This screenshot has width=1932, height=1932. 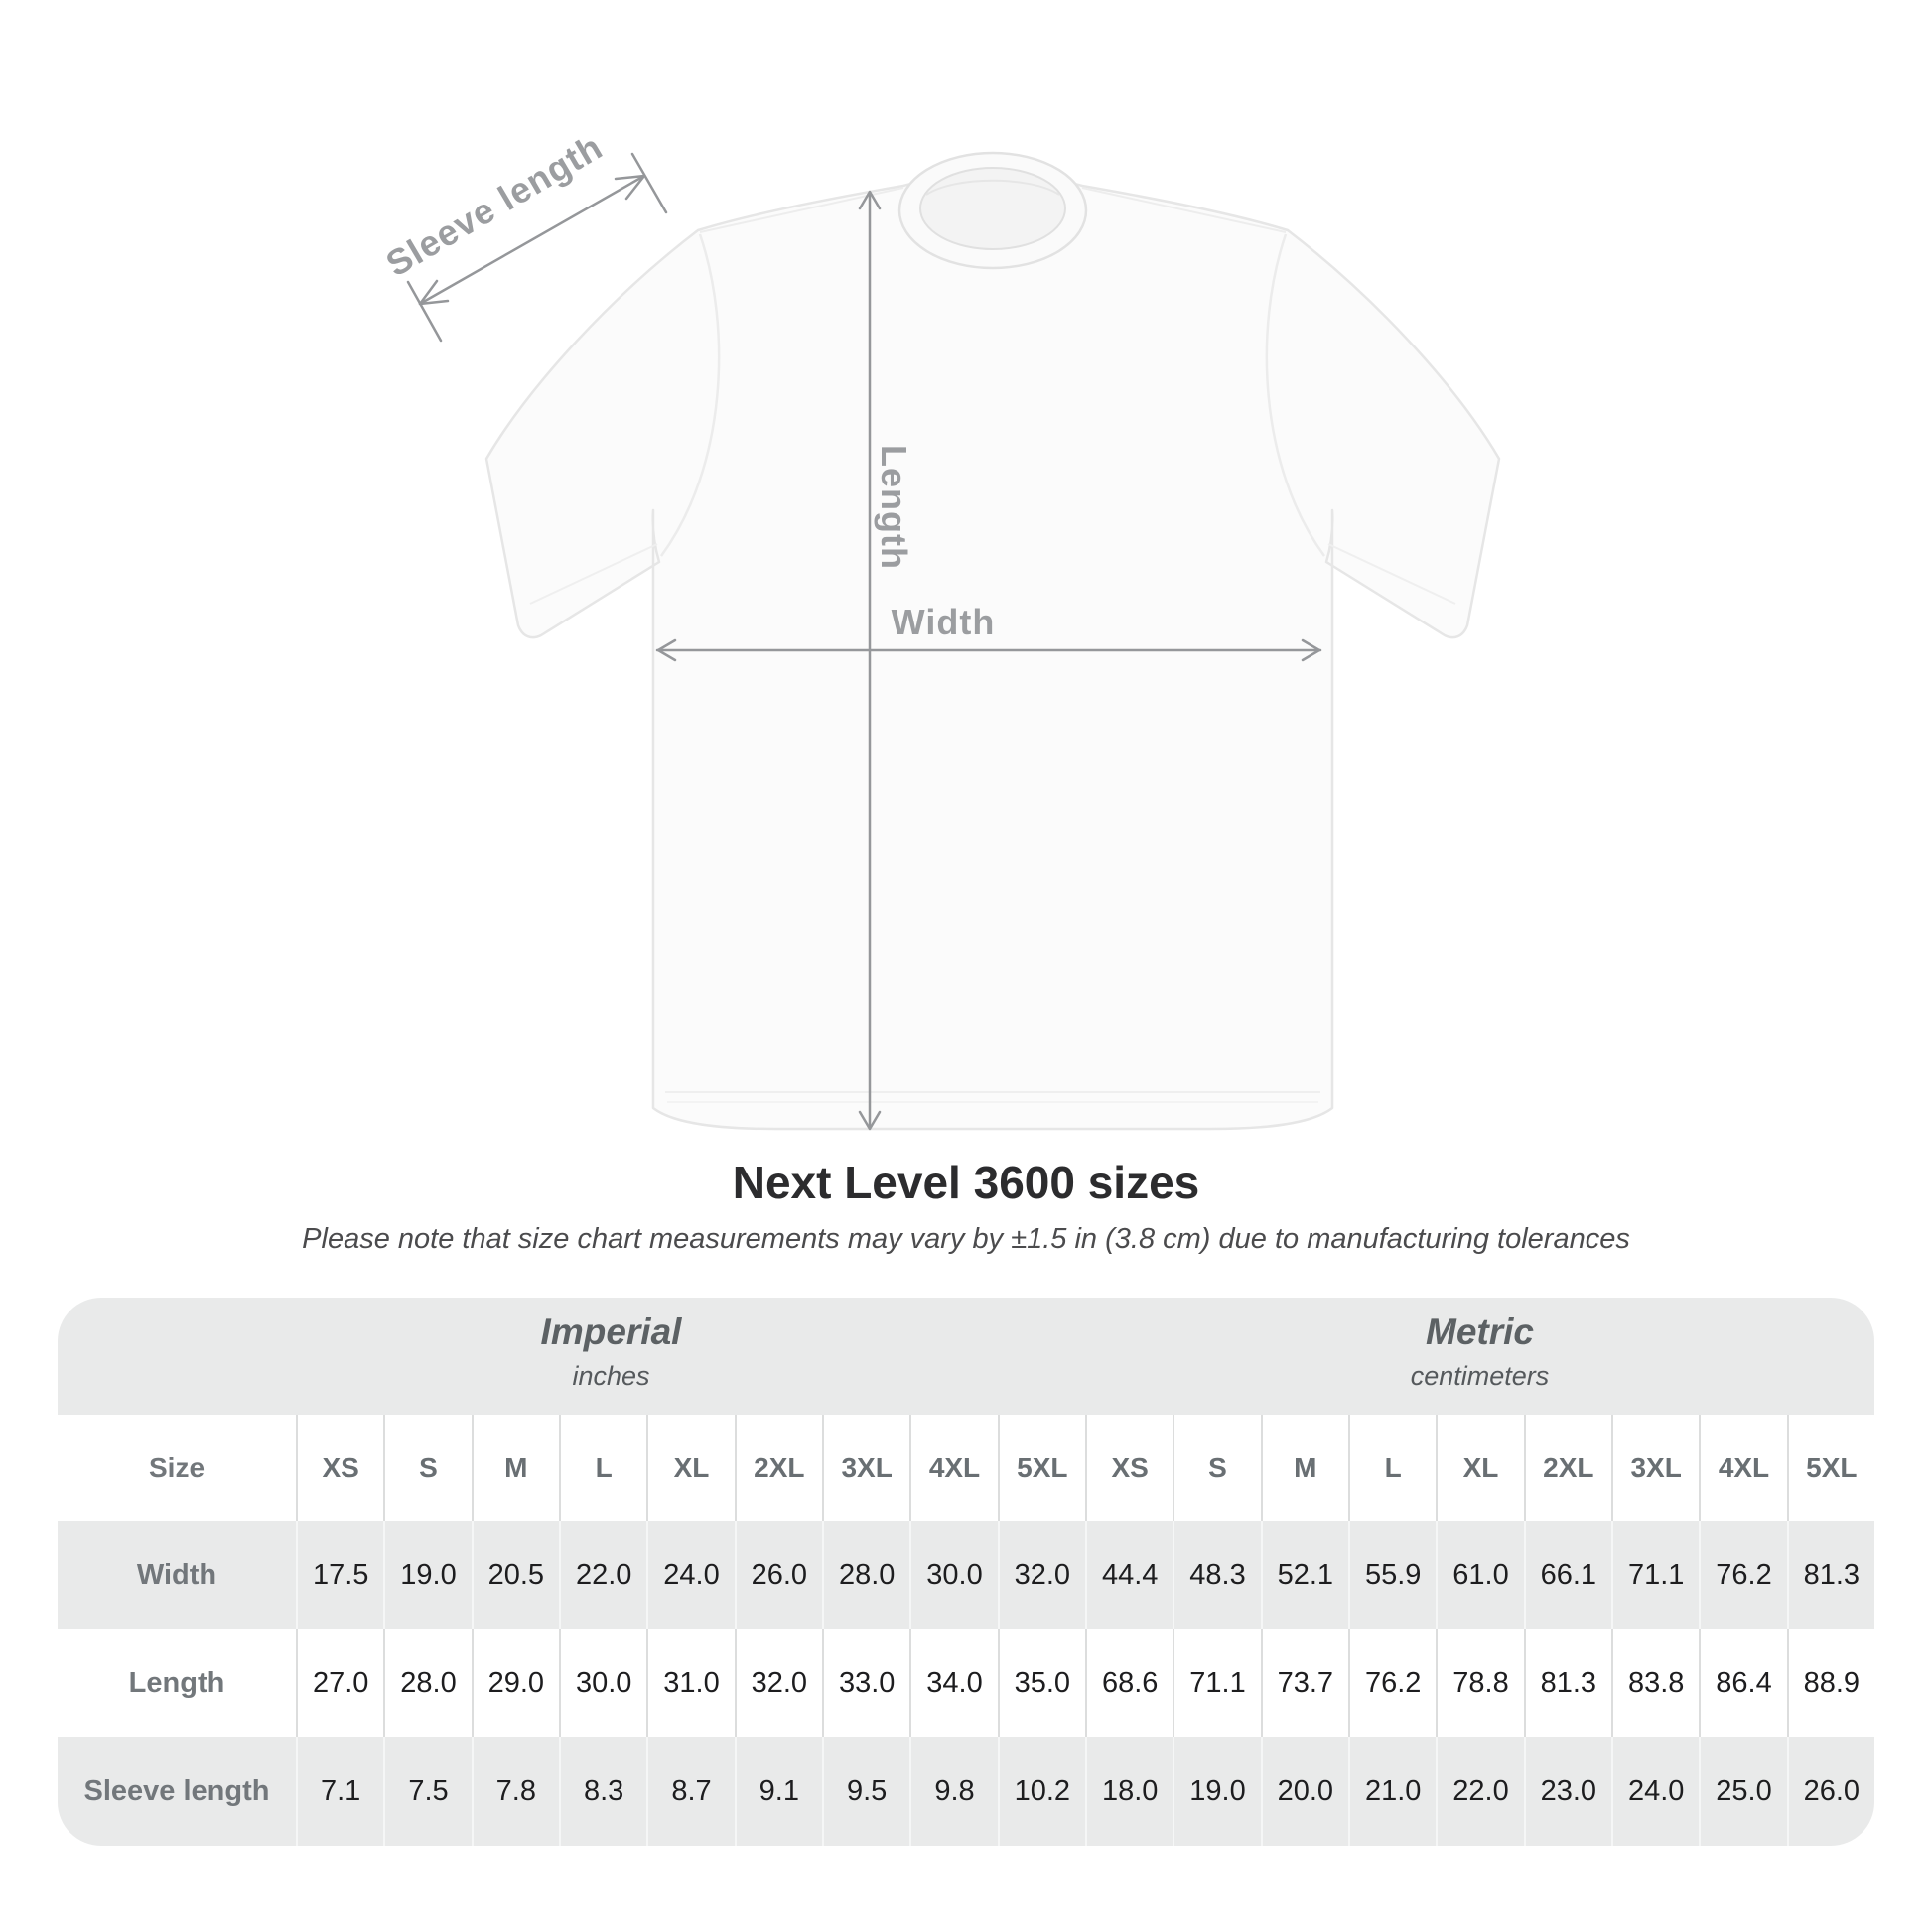 What do you see at coordinates (602, 1791) in the screenshot?
I see `measurement-value: 8.3` at bounding box center [602, 1791].